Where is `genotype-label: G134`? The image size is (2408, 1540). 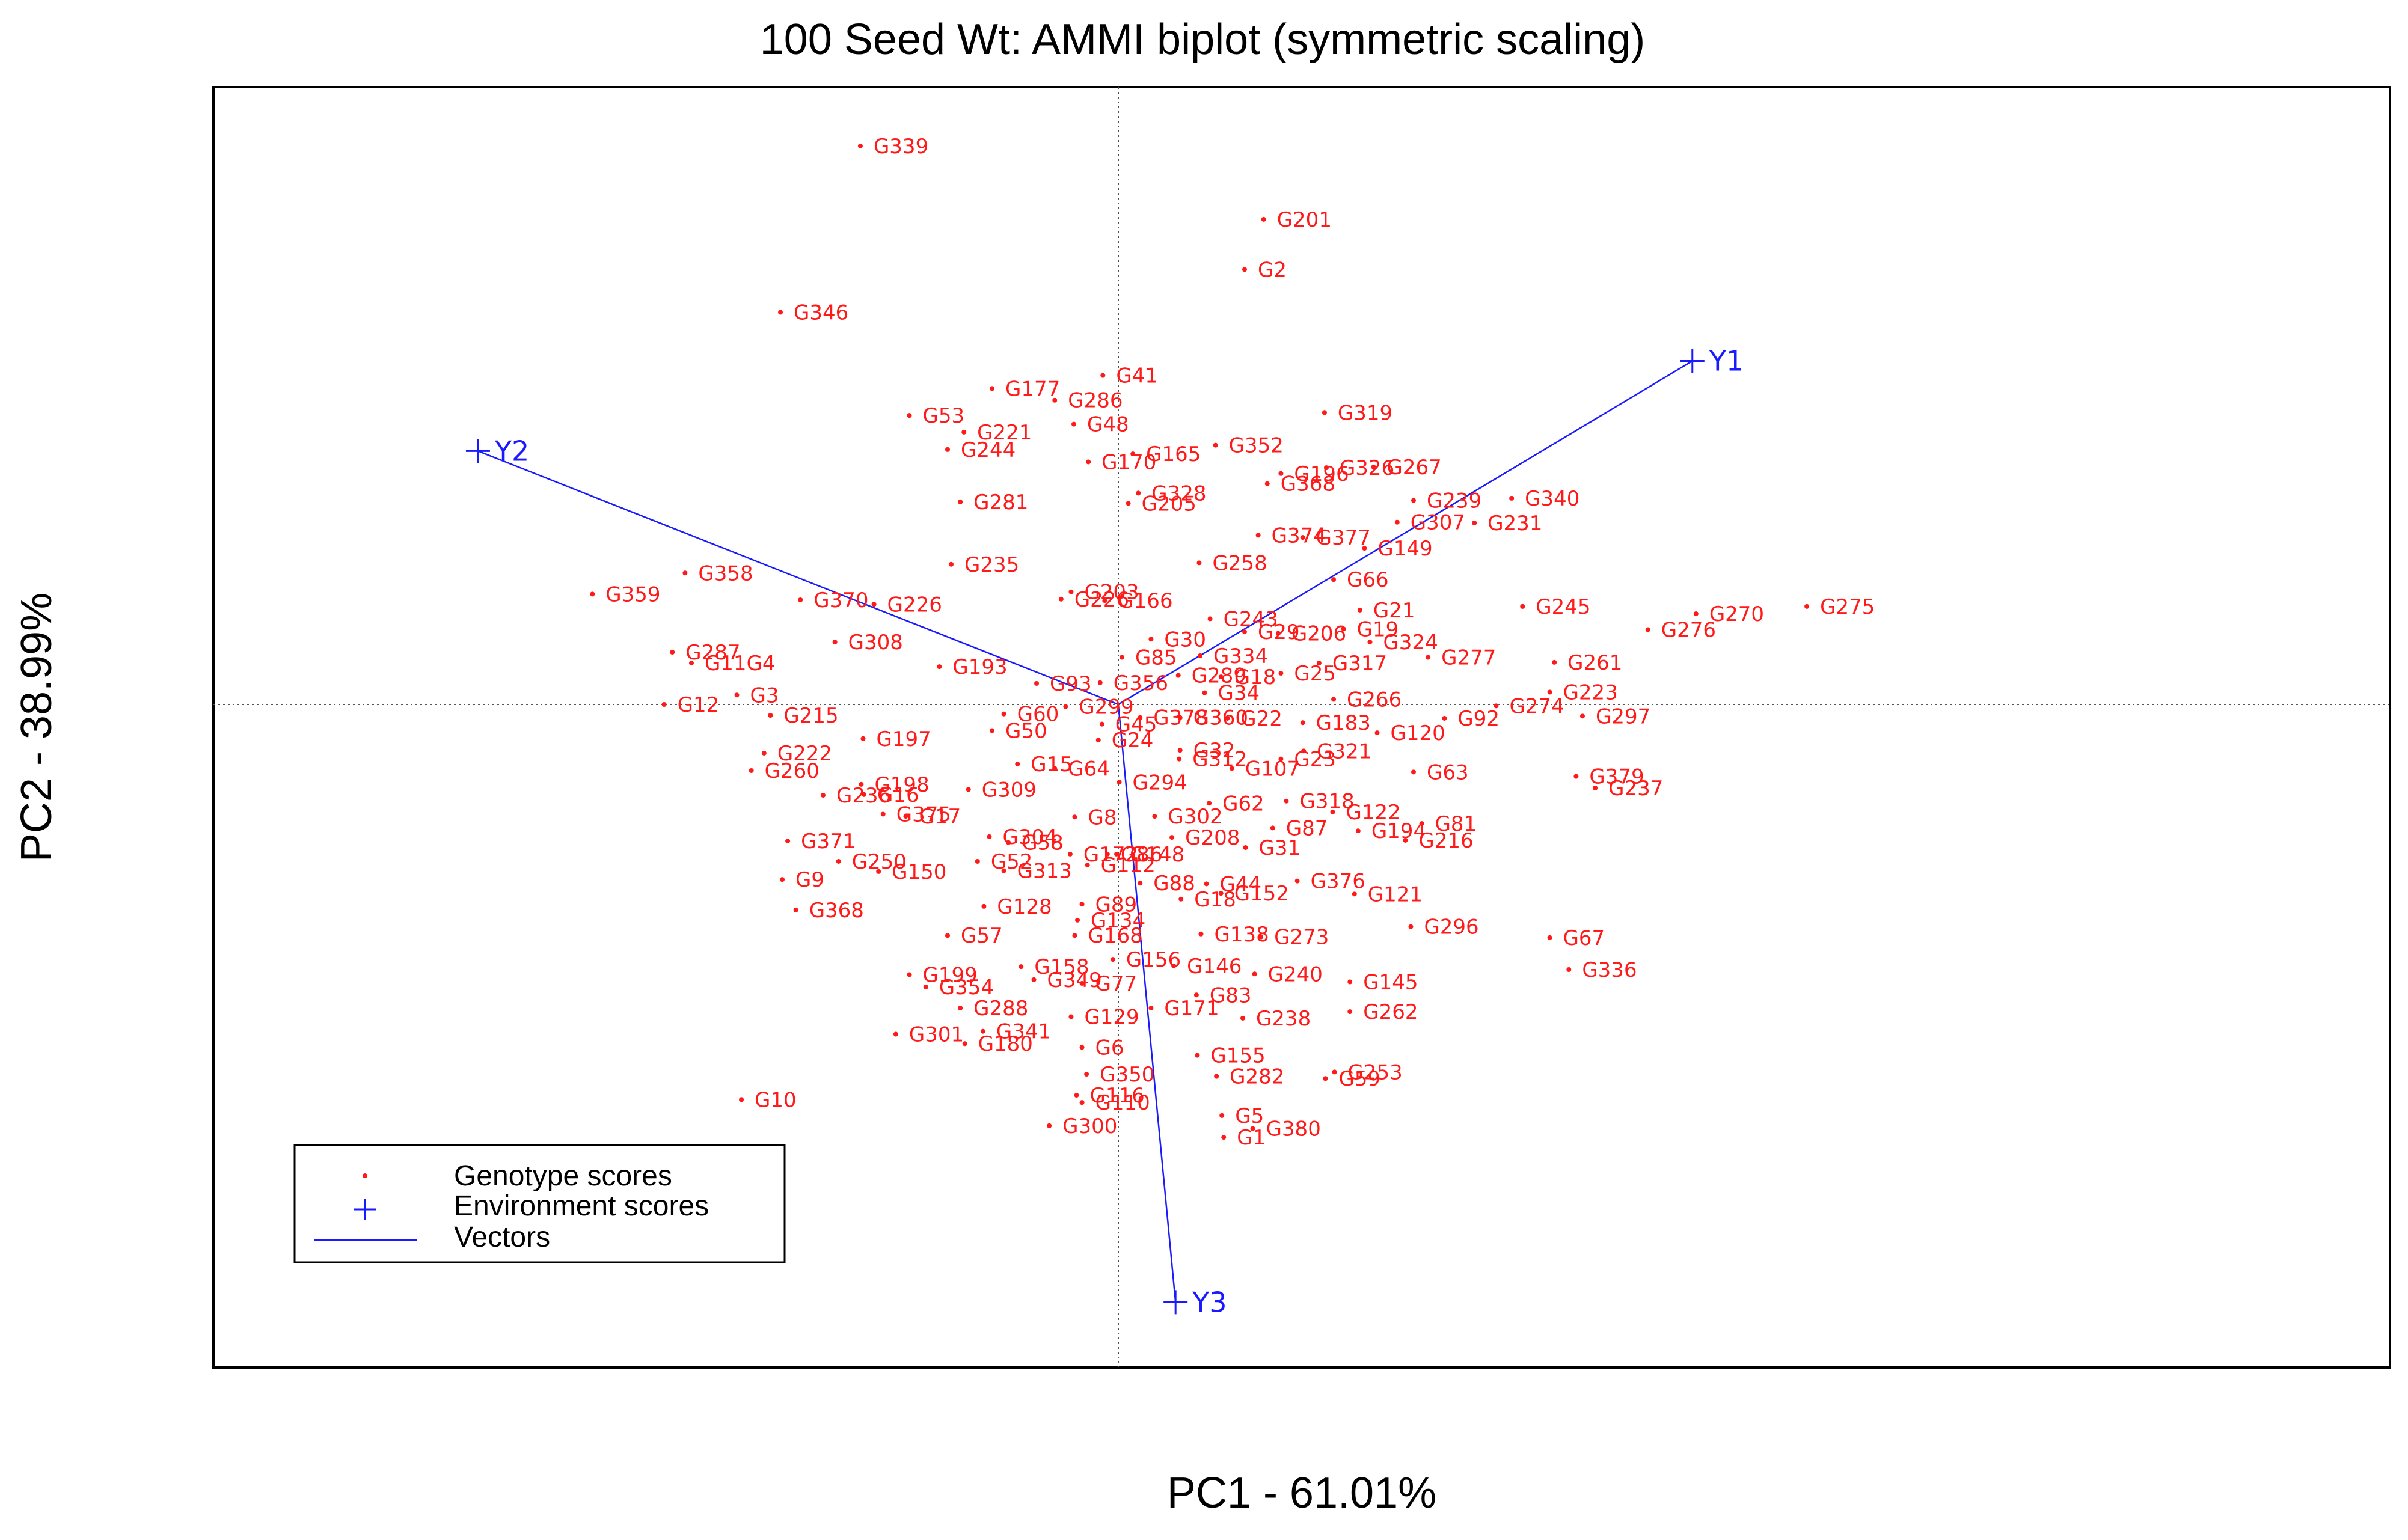 genotype-label: G134 is located at coordinates (1118, 921).